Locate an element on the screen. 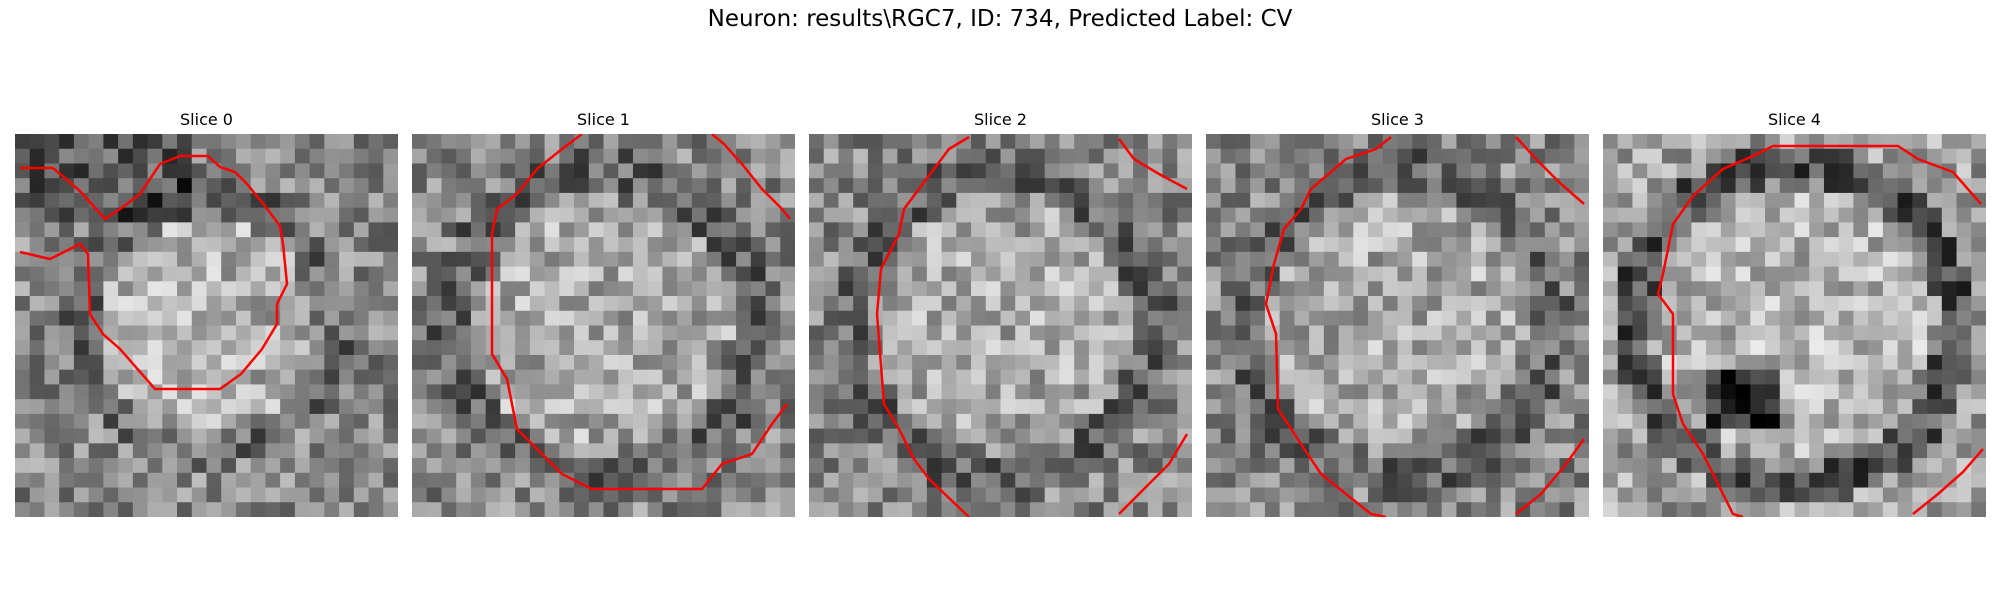  slice-panel-1: Slice 1 is located at coordinates (603, 312).